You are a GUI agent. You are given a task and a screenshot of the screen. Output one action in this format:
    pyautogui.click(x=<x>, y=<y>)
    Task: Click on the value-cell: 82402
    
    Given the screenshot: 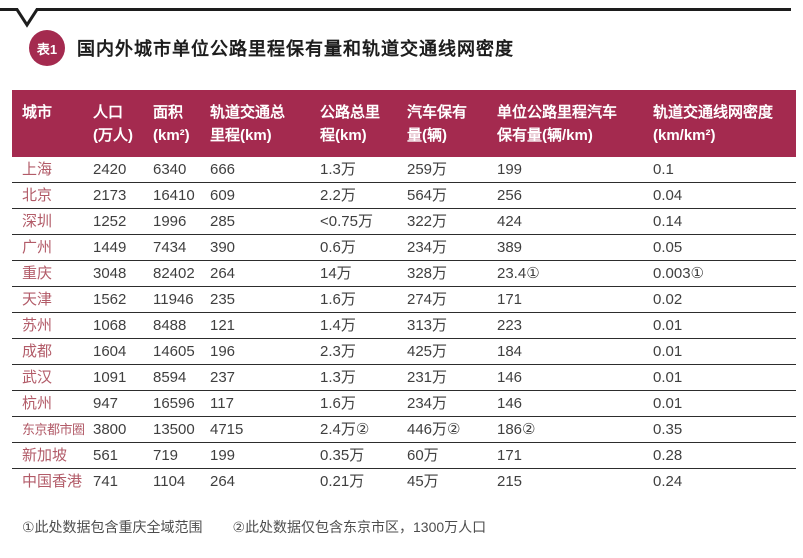 What is the action you would take?
    pyautogui.click(x=181, y=273)
    